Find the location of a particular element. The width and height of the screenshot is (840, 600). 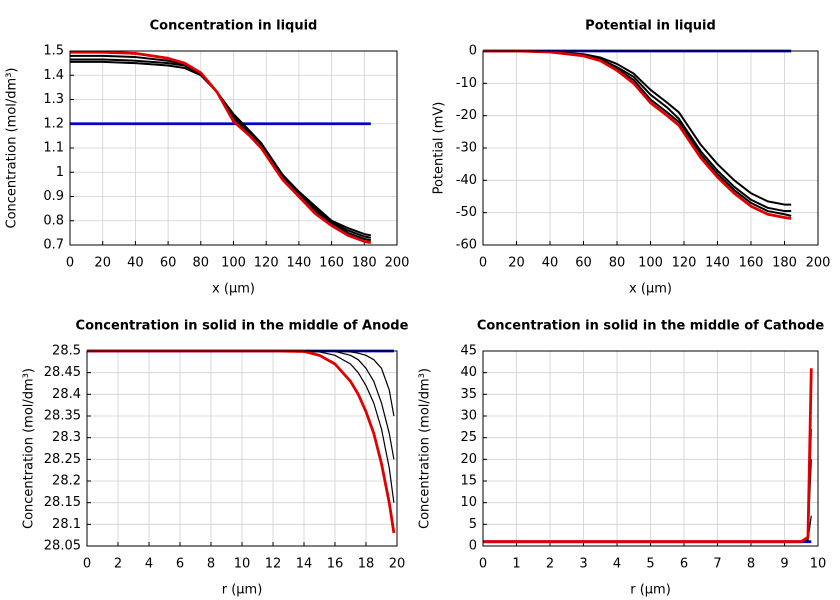

y-tick-label: 20 is located at coordinates (468, 459).